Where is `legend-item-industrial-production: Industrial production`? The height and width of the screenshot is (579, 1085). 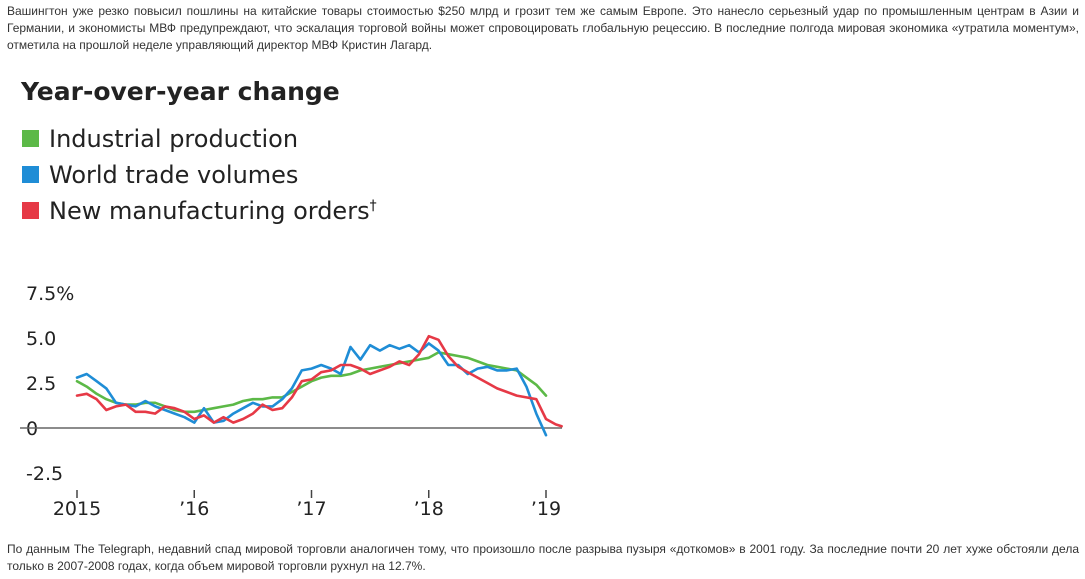
legend-item-industrial-production: Industrial production is located at coordinates (160, 139).